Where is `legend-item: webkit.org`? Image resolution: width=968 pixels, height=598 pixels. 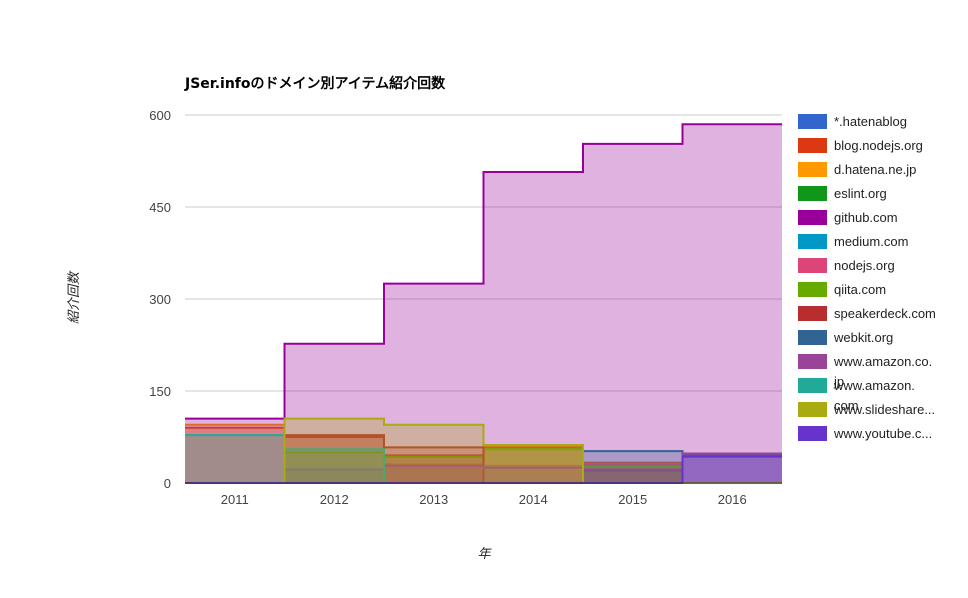
legend-item: webkit.org is located at coordinates (845, 337).